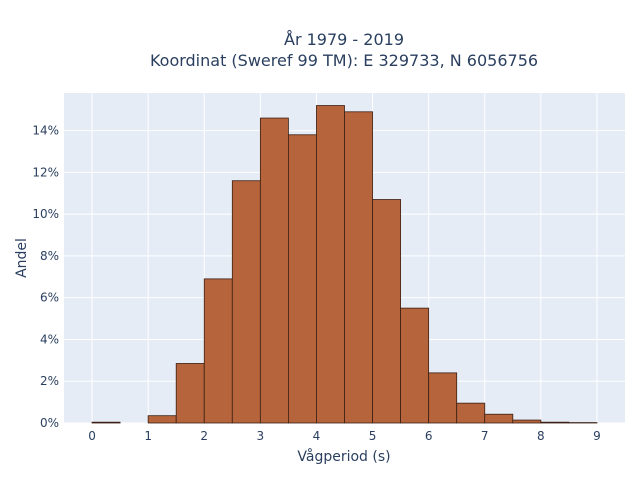 Image resolution: width=640 pixels, height=480 pixels. What do you see at coordinates (317, 436) in the screenshot?
I see `x-tick-label: 4` at bounding box center [317, 436].